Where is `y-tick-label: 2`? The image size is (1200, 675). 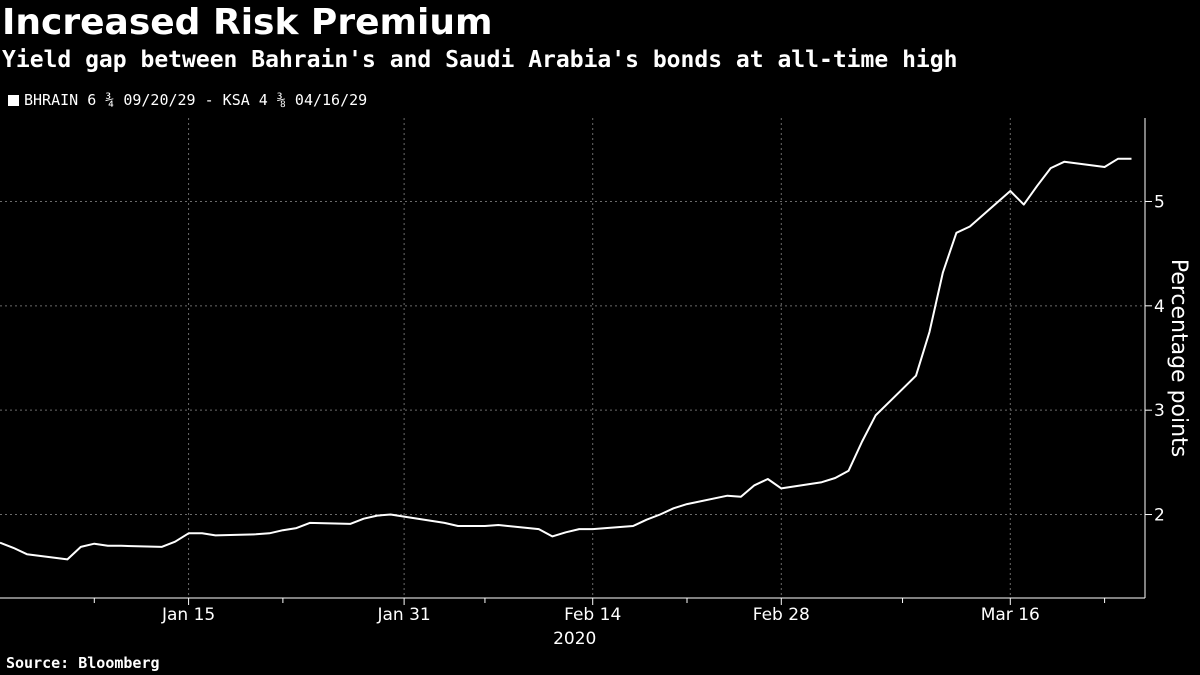
y-tick-label: 2 is located at coordinates (1159, 516).